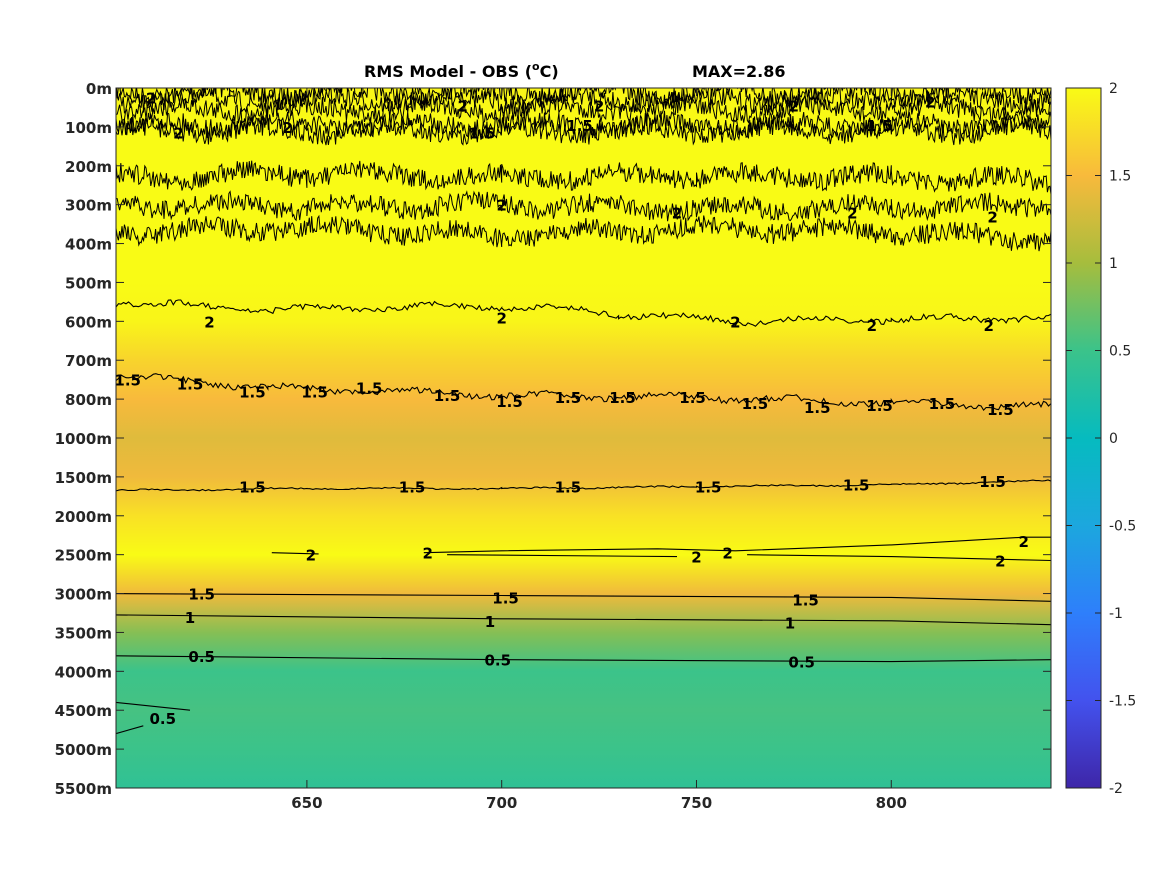 Image resolution: width=1167 pixels, height=875 pixels. Describe the element at coordinates (88, 361) in the screenshot. I see `y-tick-label: 700m` at that location.